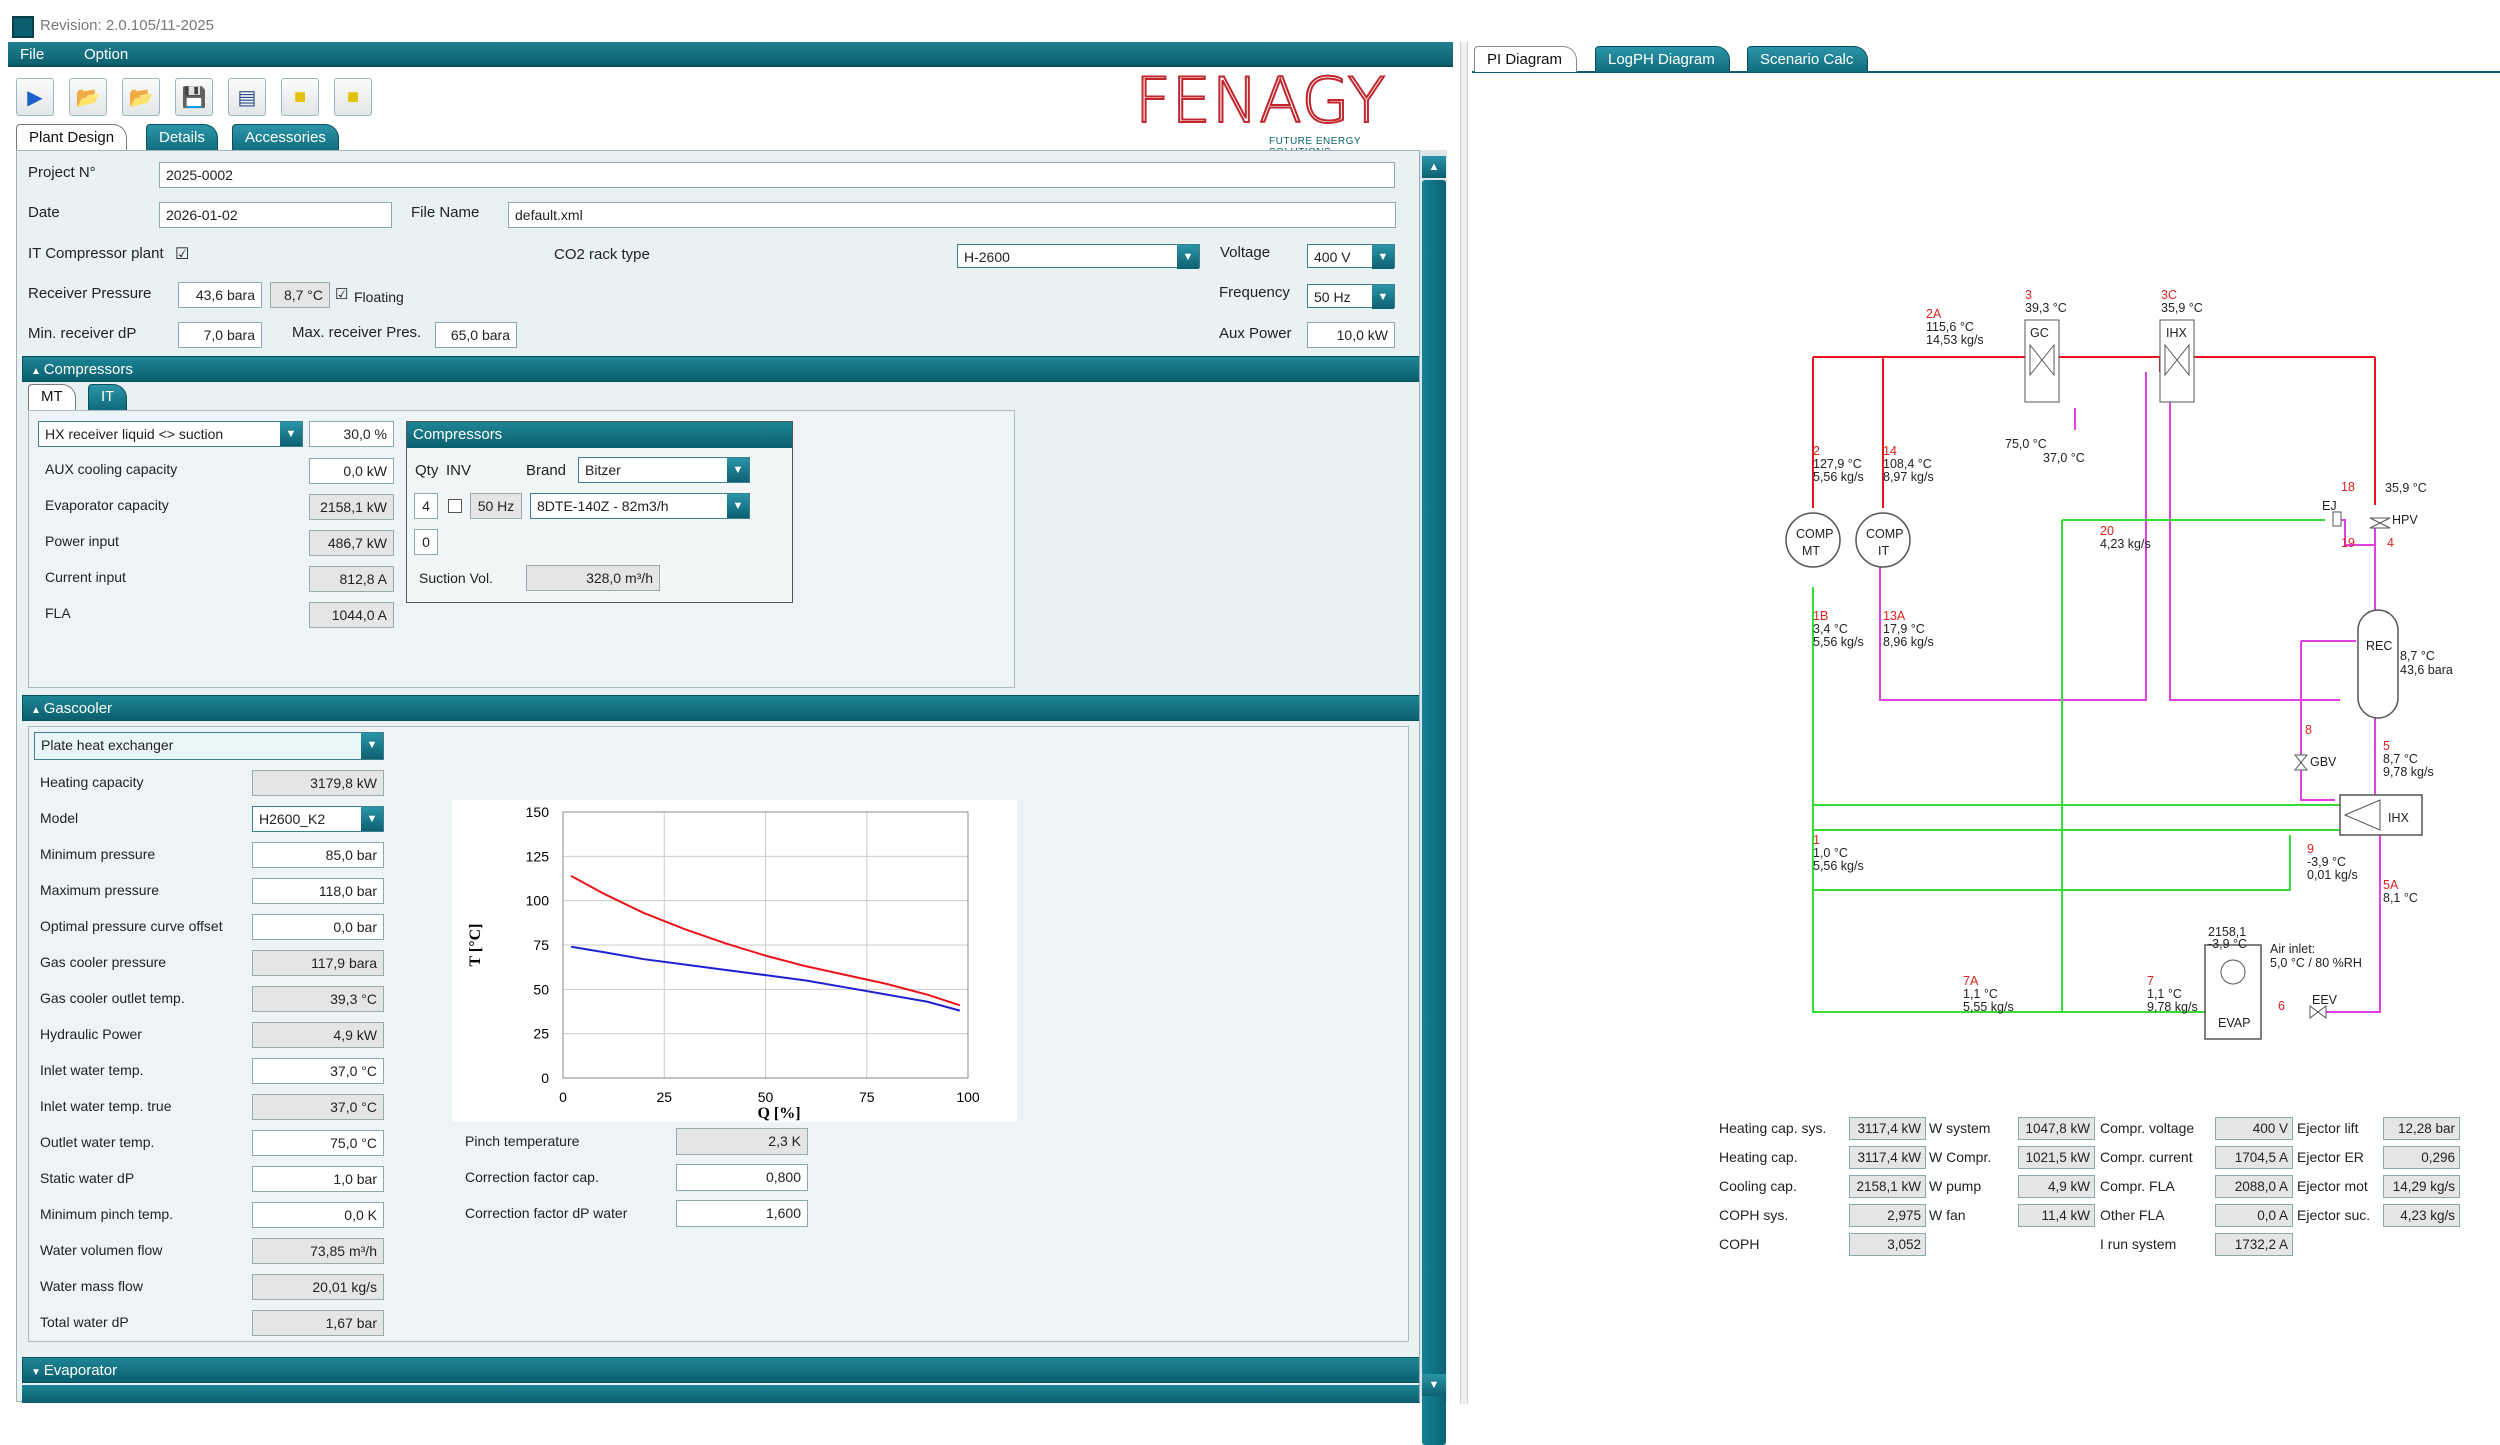 Image resolution: width=2500 pixels, height=1445 pixels. Describe the element at coordinates (247, 97) in the screenshot. I see `report-button: ▤` at that location.